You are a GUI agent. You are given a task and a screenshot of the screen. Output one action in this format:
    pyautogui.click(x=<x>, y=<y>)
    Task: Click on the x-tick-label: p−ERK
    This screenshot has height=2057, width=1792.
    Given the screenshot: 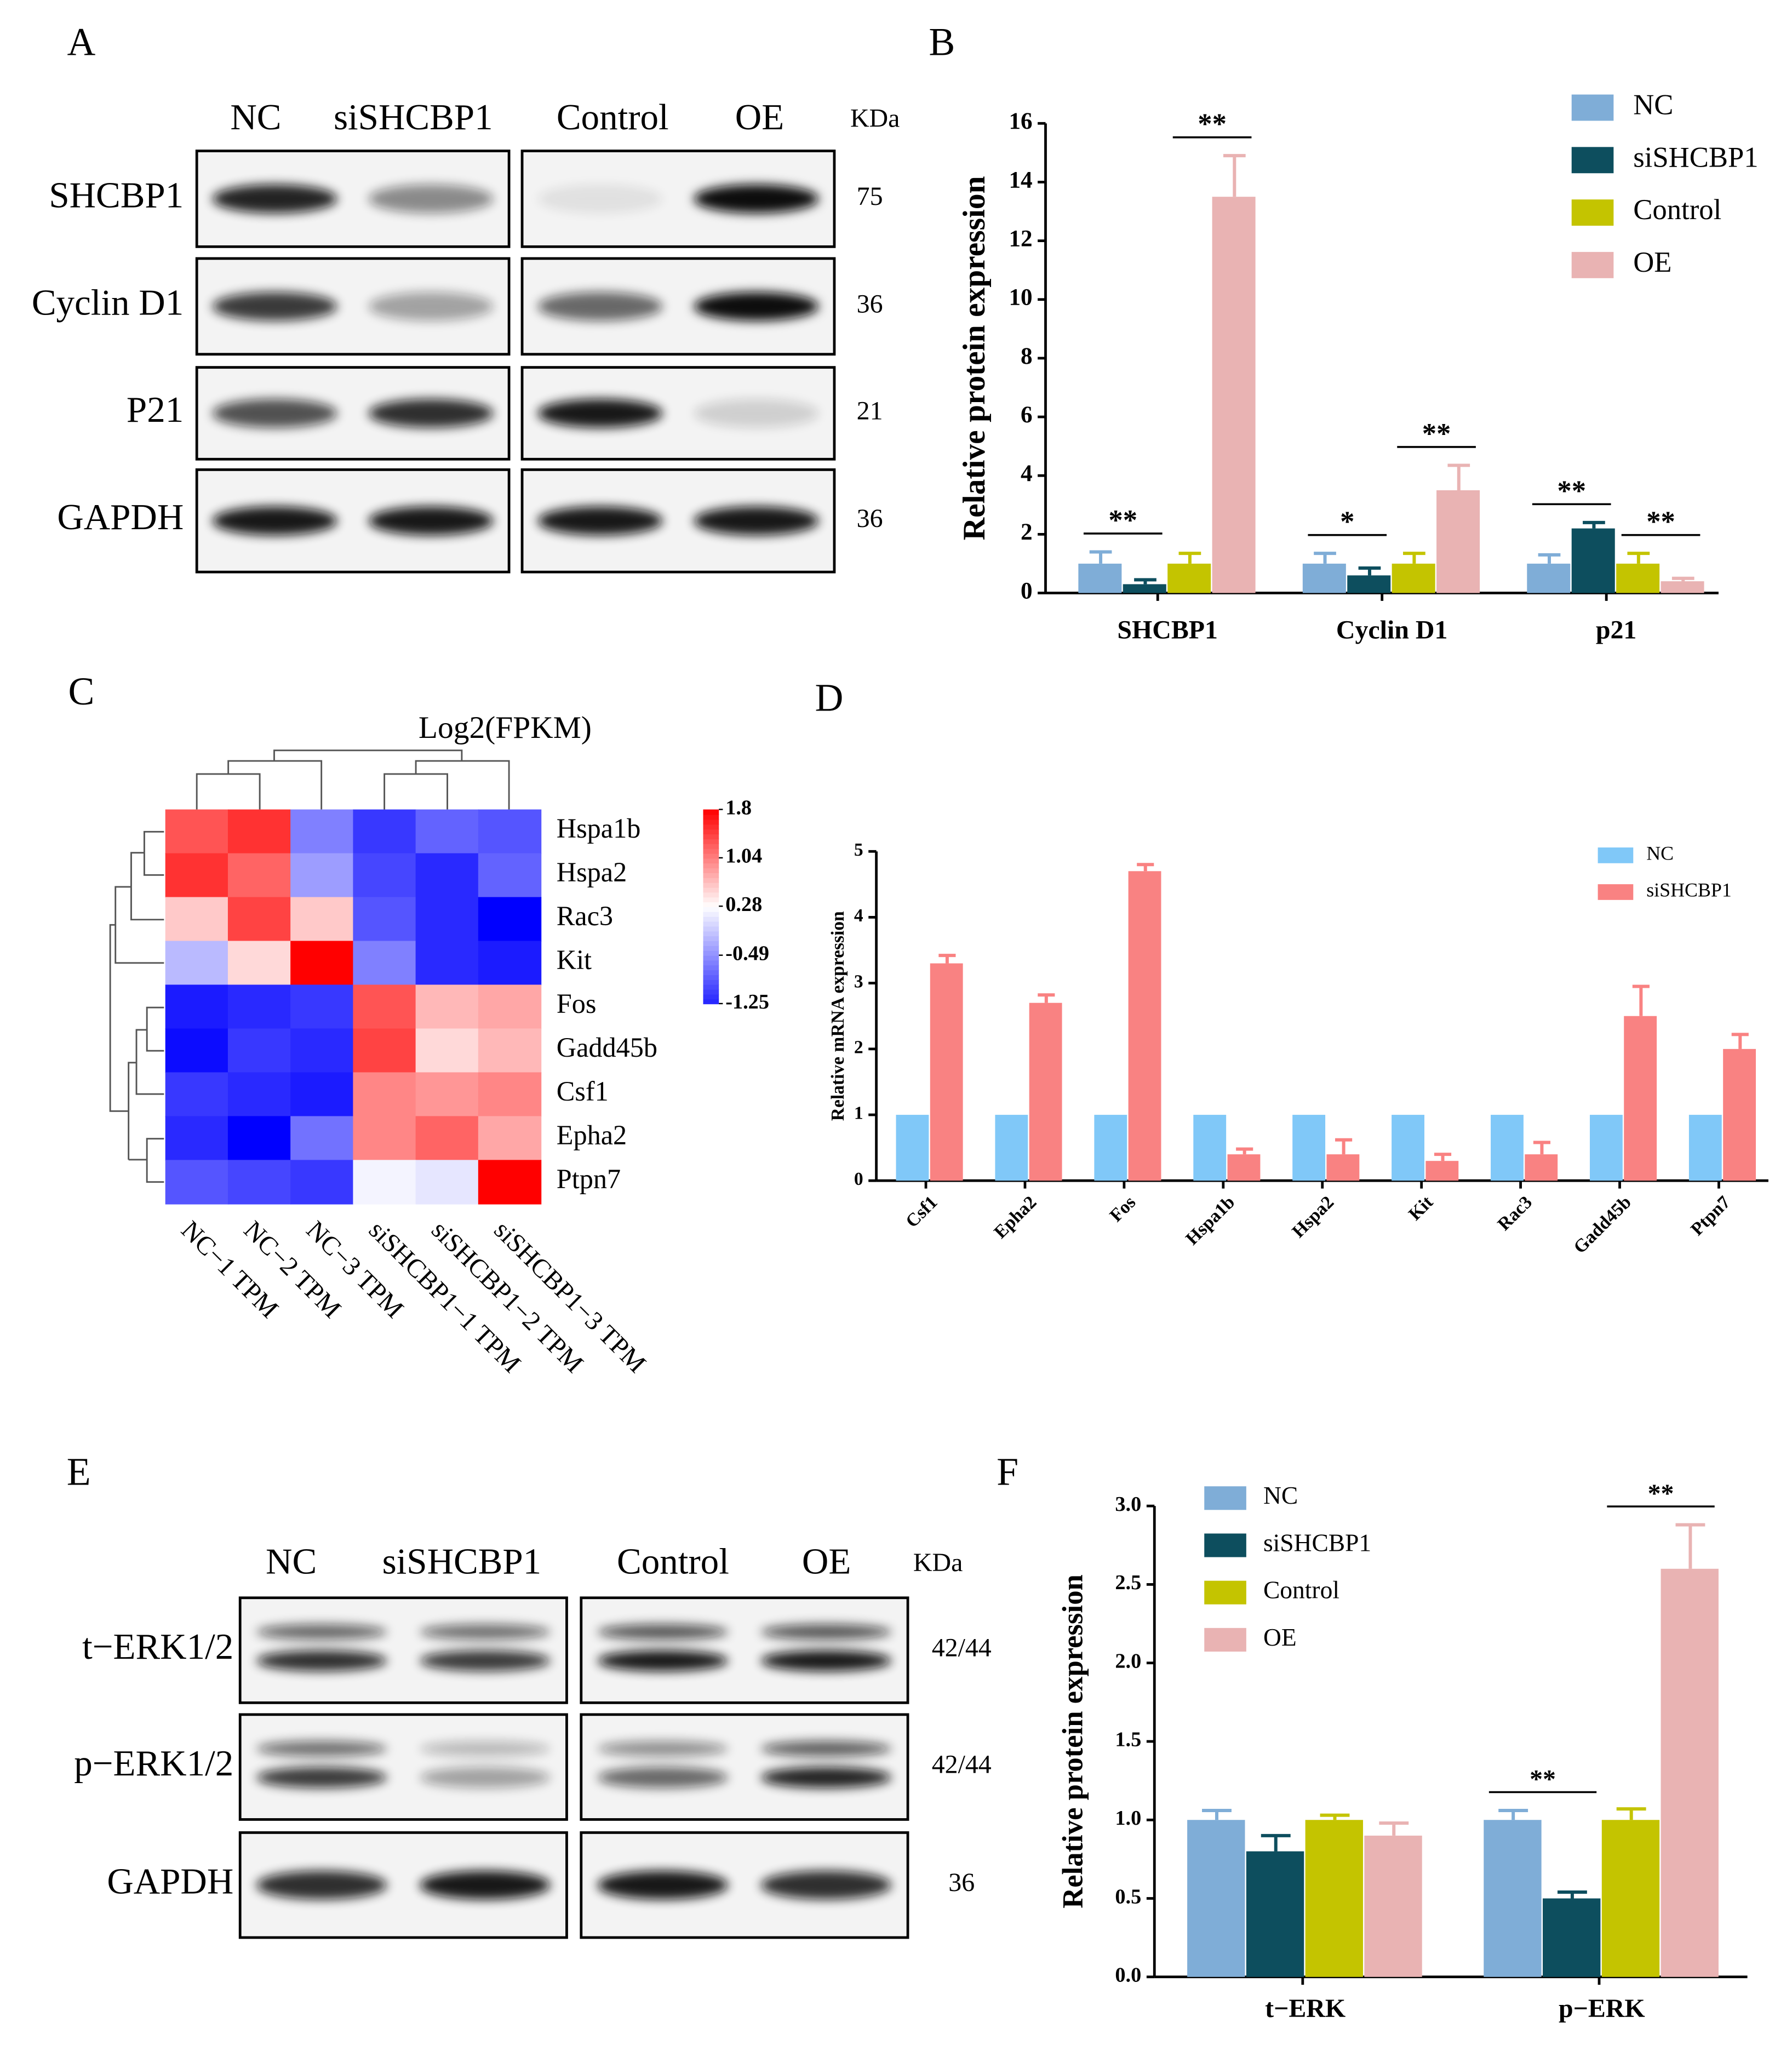 What is the action you would take?
    pyautogui.click(x=1602, y=2009)
    